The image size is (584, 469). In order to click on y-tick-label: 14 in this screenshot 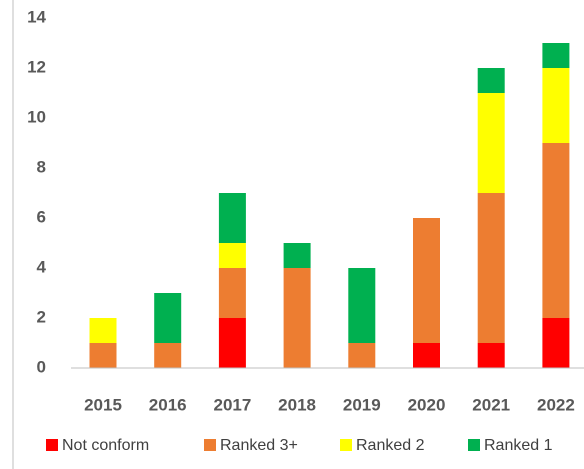, I will do `click(36, 16)`.